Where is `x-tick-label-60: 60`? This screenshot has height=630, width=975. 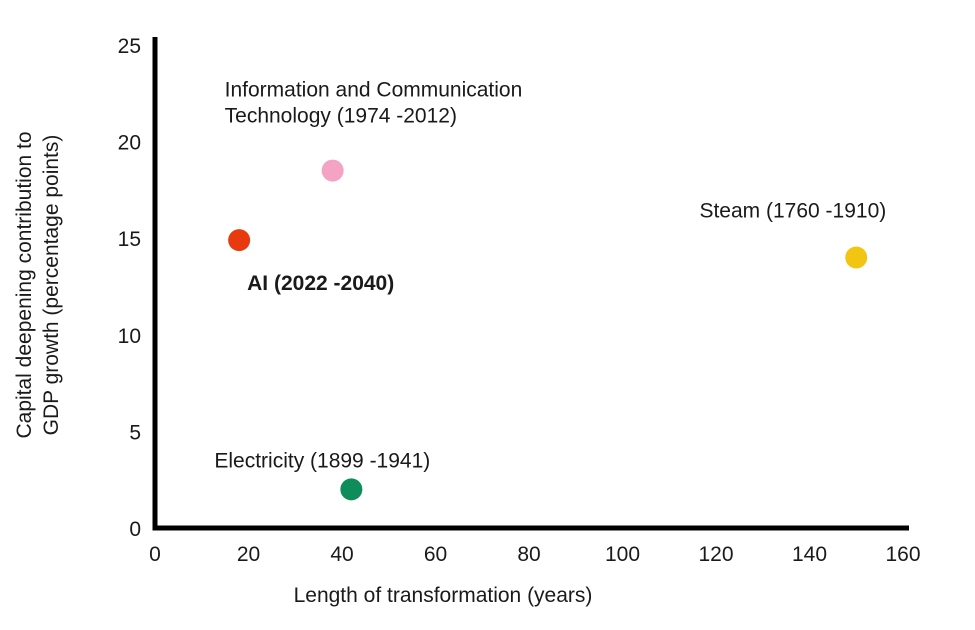
x-tick-label-60: 60 is located at coordinates (435, 554).